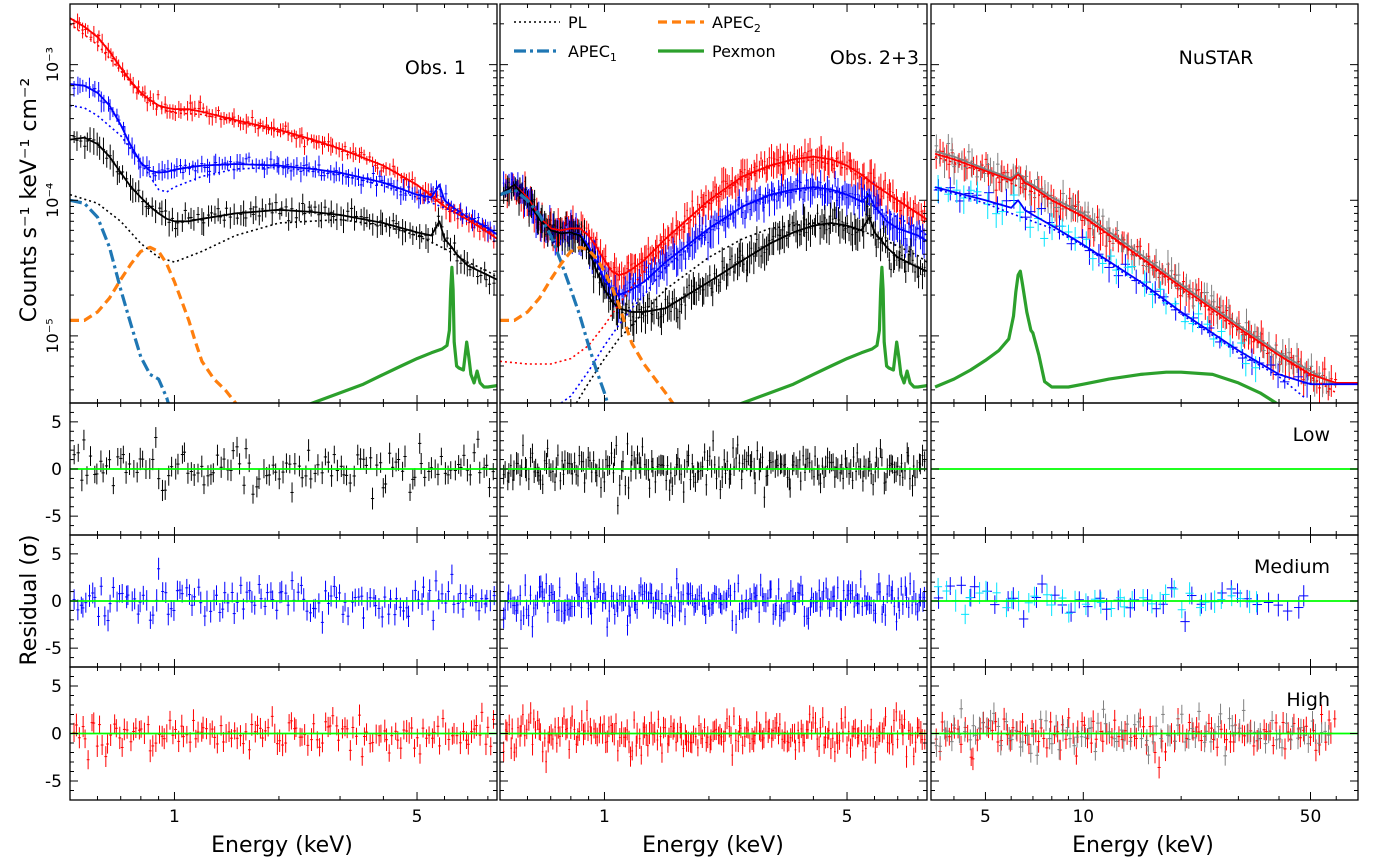 The height and width of the screenshot is (858, 1374). I want to click on spectrum-obs23-series-pl-dotted, so click(751, 312).